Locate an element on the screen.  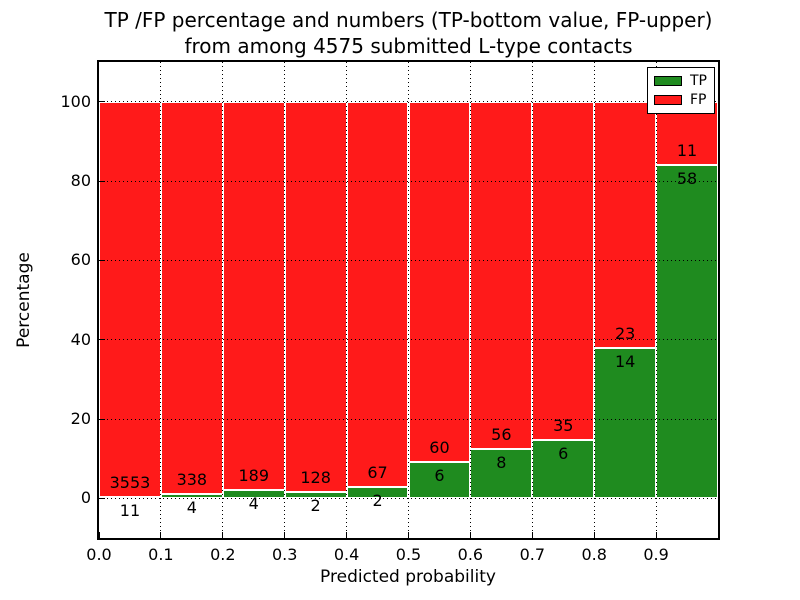
y-axis-label: Percentage is located at coordinates (24, 300).